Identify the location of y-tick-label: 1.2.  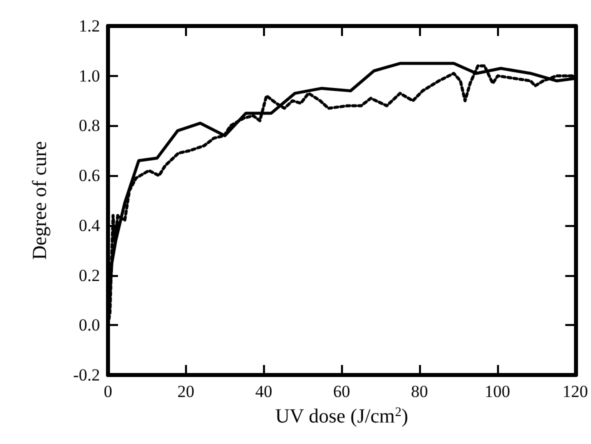
(89, 26).